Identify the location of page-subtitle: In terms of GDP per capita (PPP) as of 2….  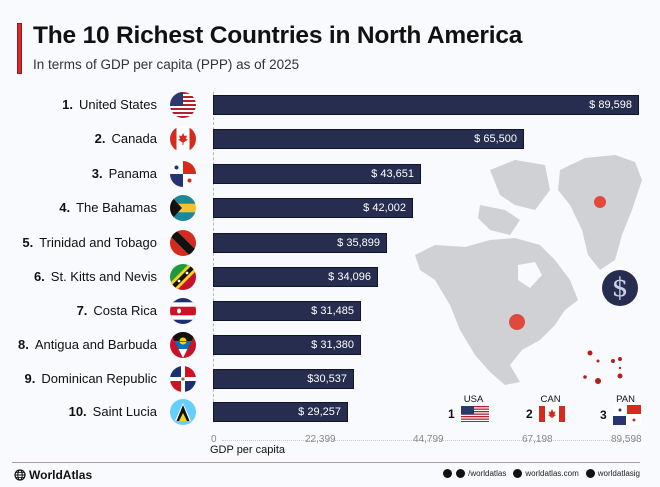
(166, 64).